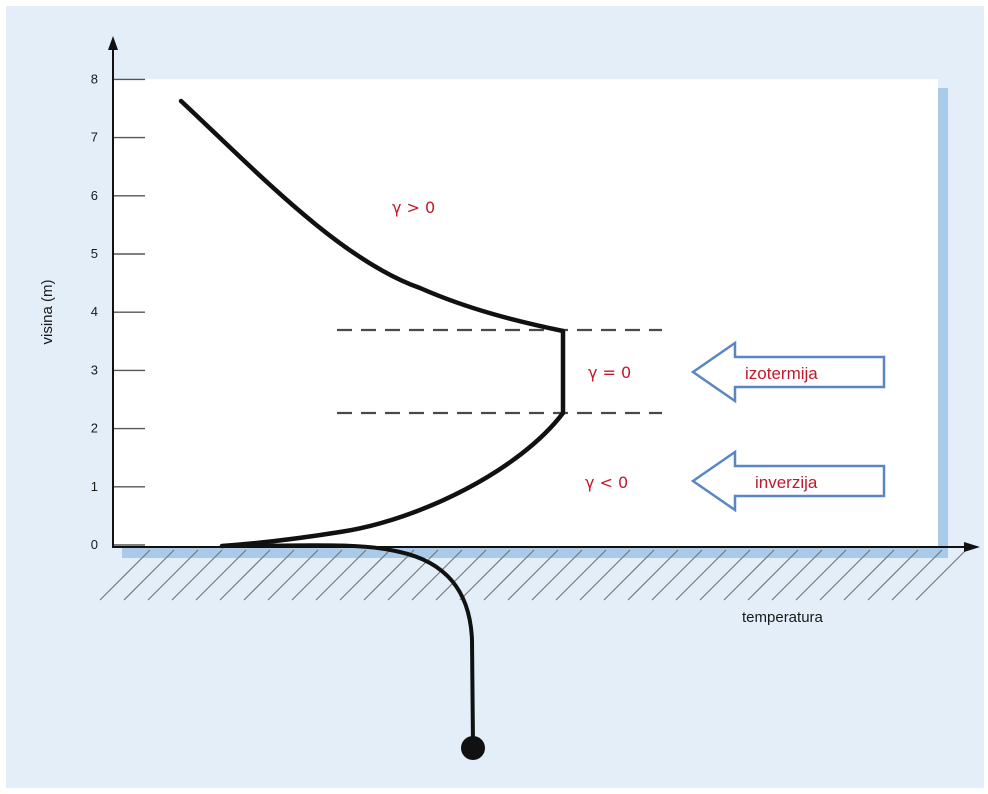  What do you see at coordinates (113, 43) in the screenshot?
I see `y-axis-arrowhead` at bounding box center [113, 43].